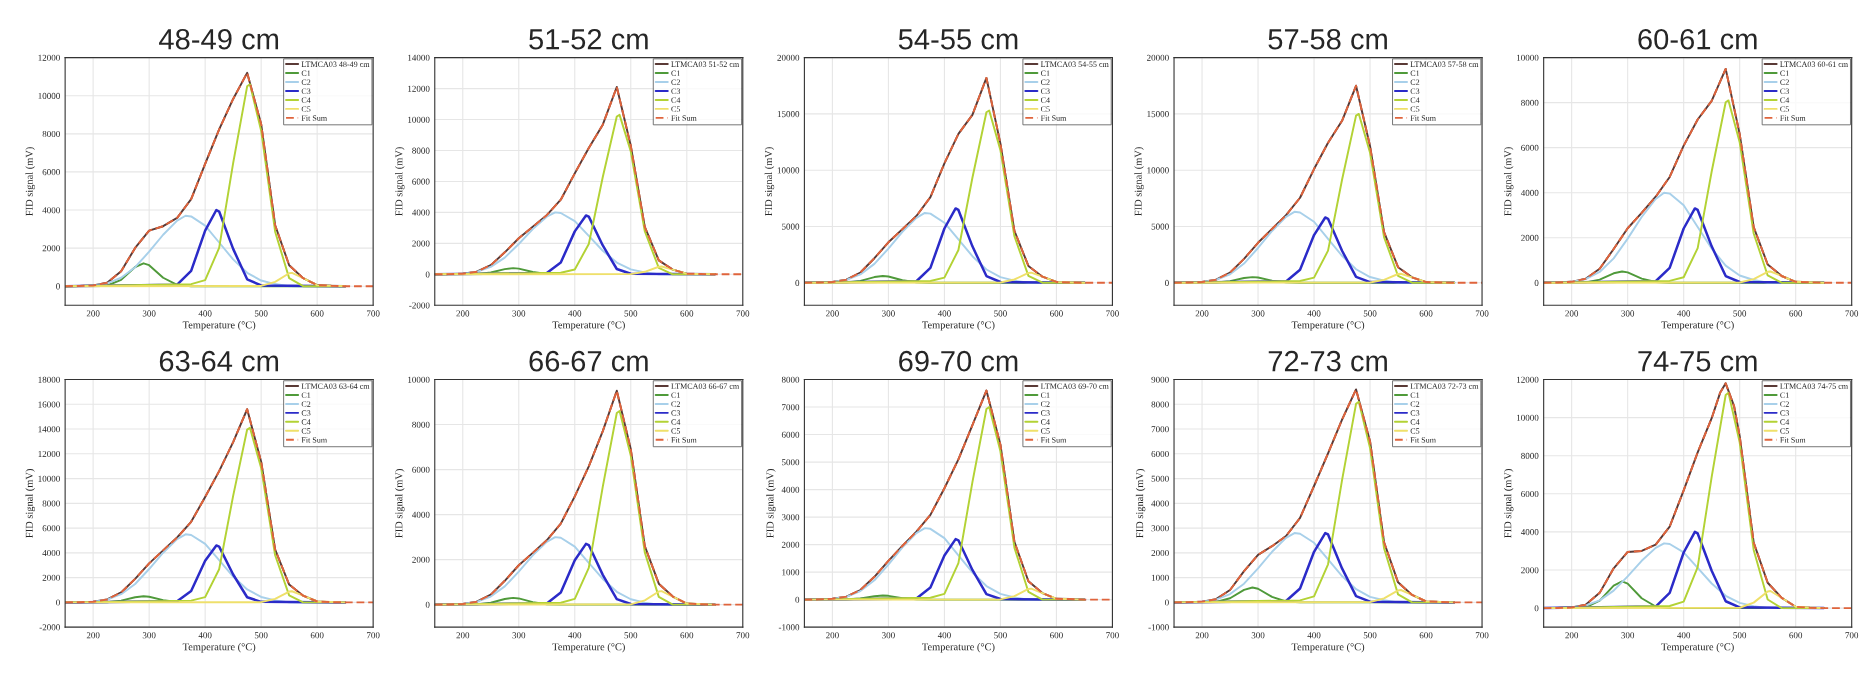  Describe the element at coordinates (1160, 379) in the screenshot. I see `y-tick-label: 9000` at that location.